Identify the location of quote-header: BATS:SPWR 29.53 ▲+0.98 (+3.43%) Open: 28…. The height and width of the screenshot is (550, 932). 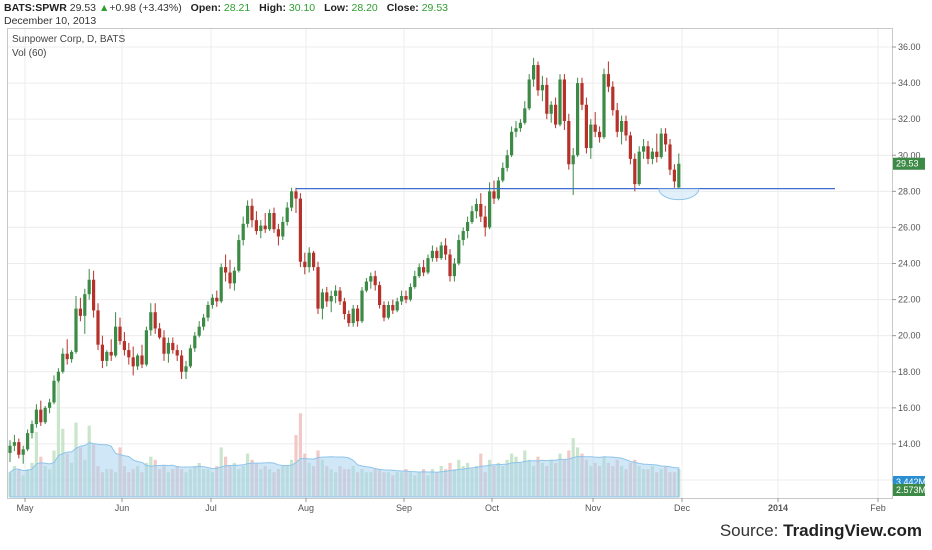
(226, 15).